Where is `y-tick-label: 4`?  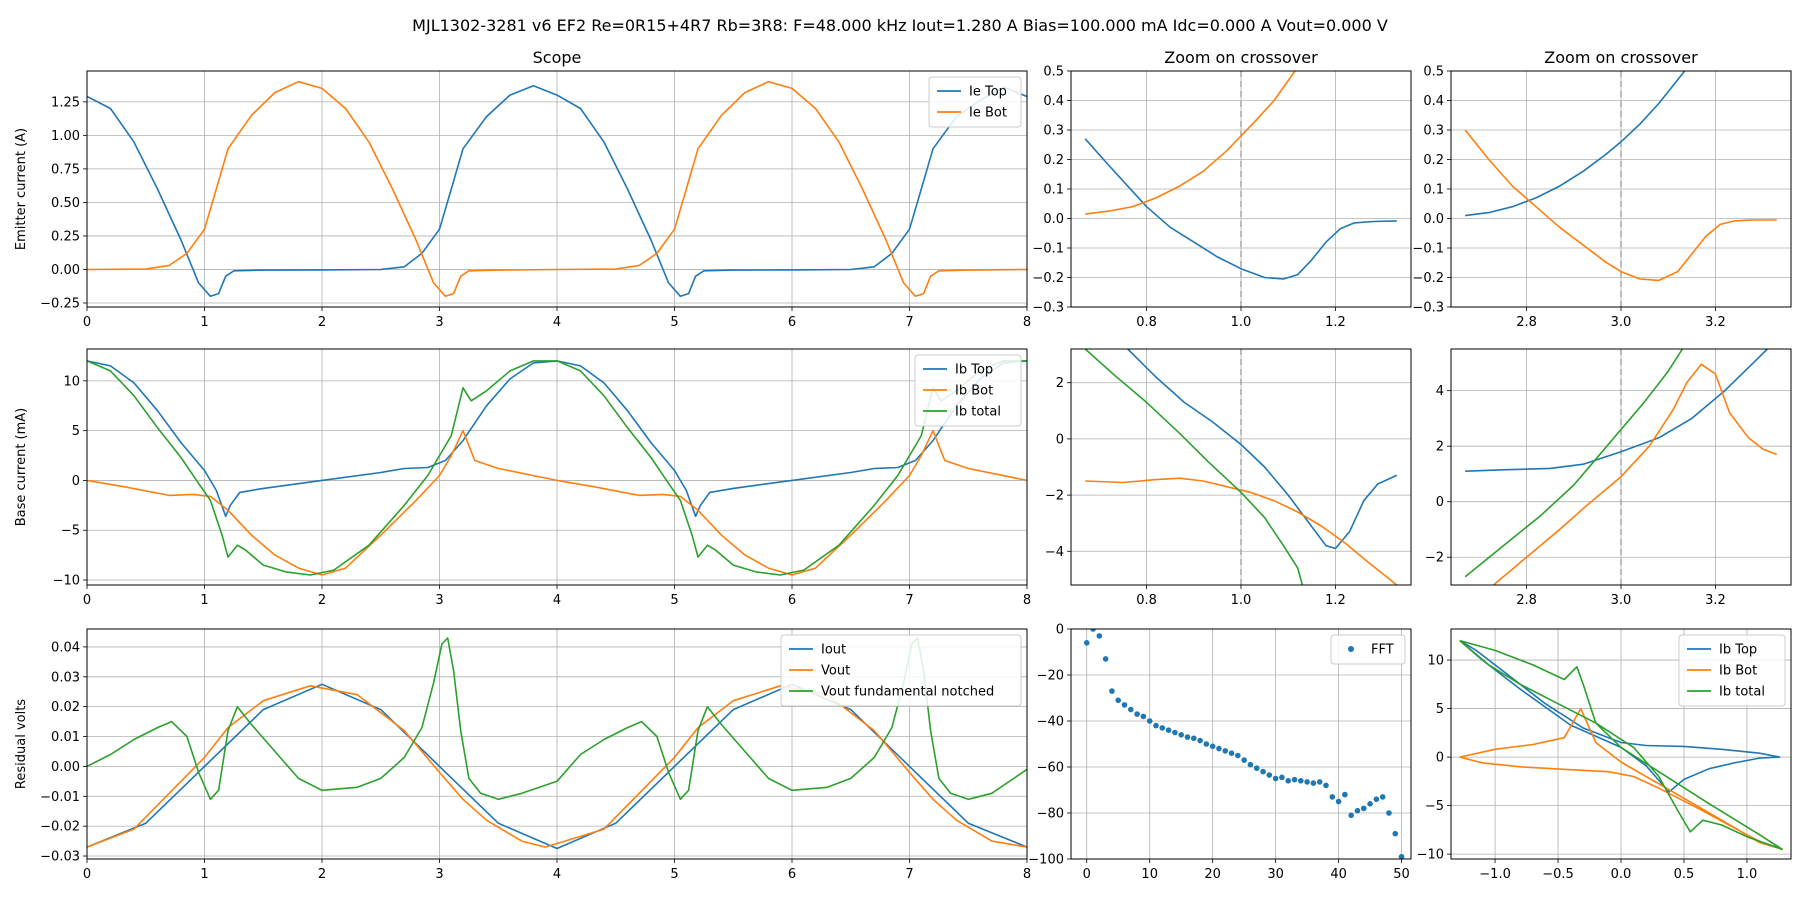
y-tick-label: 4 is located at coordinates (1440, 391).